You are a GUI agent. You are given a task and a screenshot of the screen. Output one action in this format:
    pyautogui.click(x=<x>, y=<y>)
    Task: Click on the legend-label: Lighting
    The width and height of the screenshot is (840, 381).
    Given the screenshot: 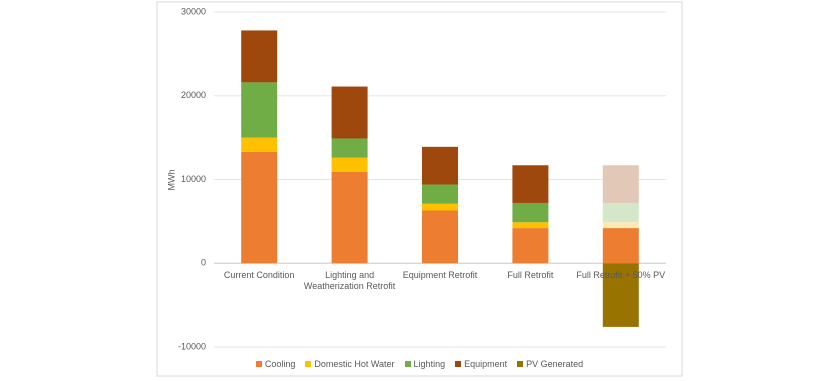 What is the action you would take?
    pyautogui.click(x=429, y=364)
    